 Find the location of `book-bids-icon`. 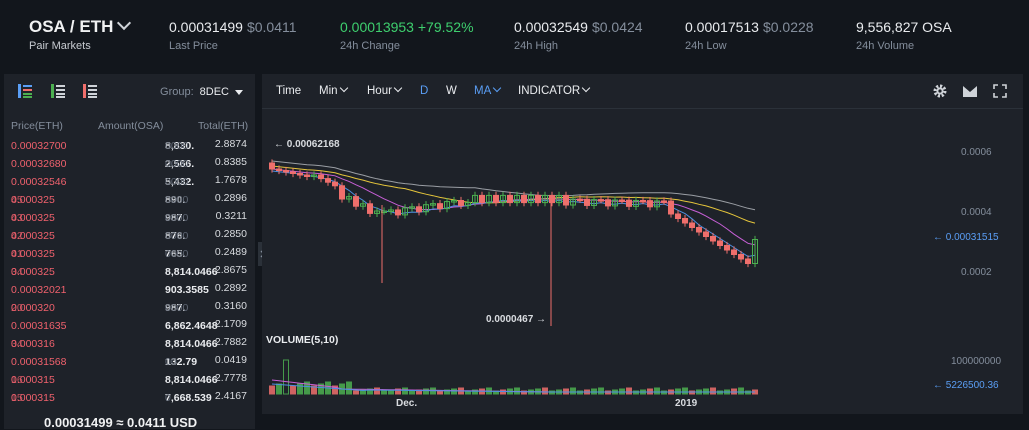

book-bids-icon is located at coordinates (58, 91).